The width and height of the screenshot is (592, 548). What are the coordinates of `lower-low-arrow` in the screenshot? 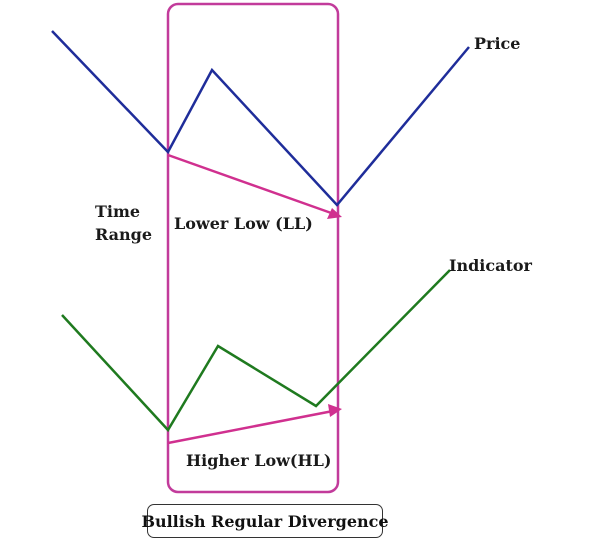 It's located at (251, 184).